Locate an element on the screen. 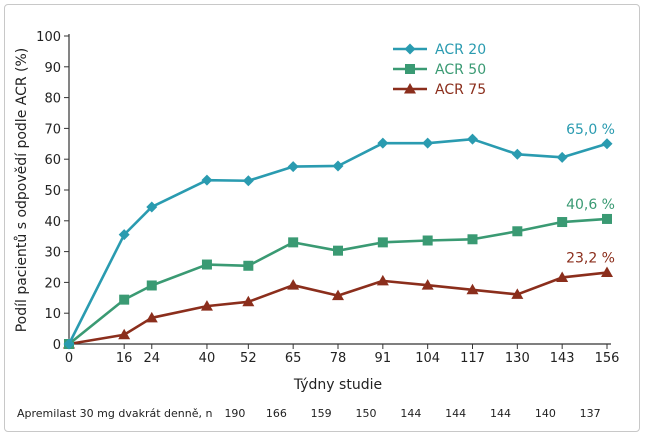 This screenshot has width=646, height=437. x-axis-title: Týdny studie is located at coordinates (337, 385).